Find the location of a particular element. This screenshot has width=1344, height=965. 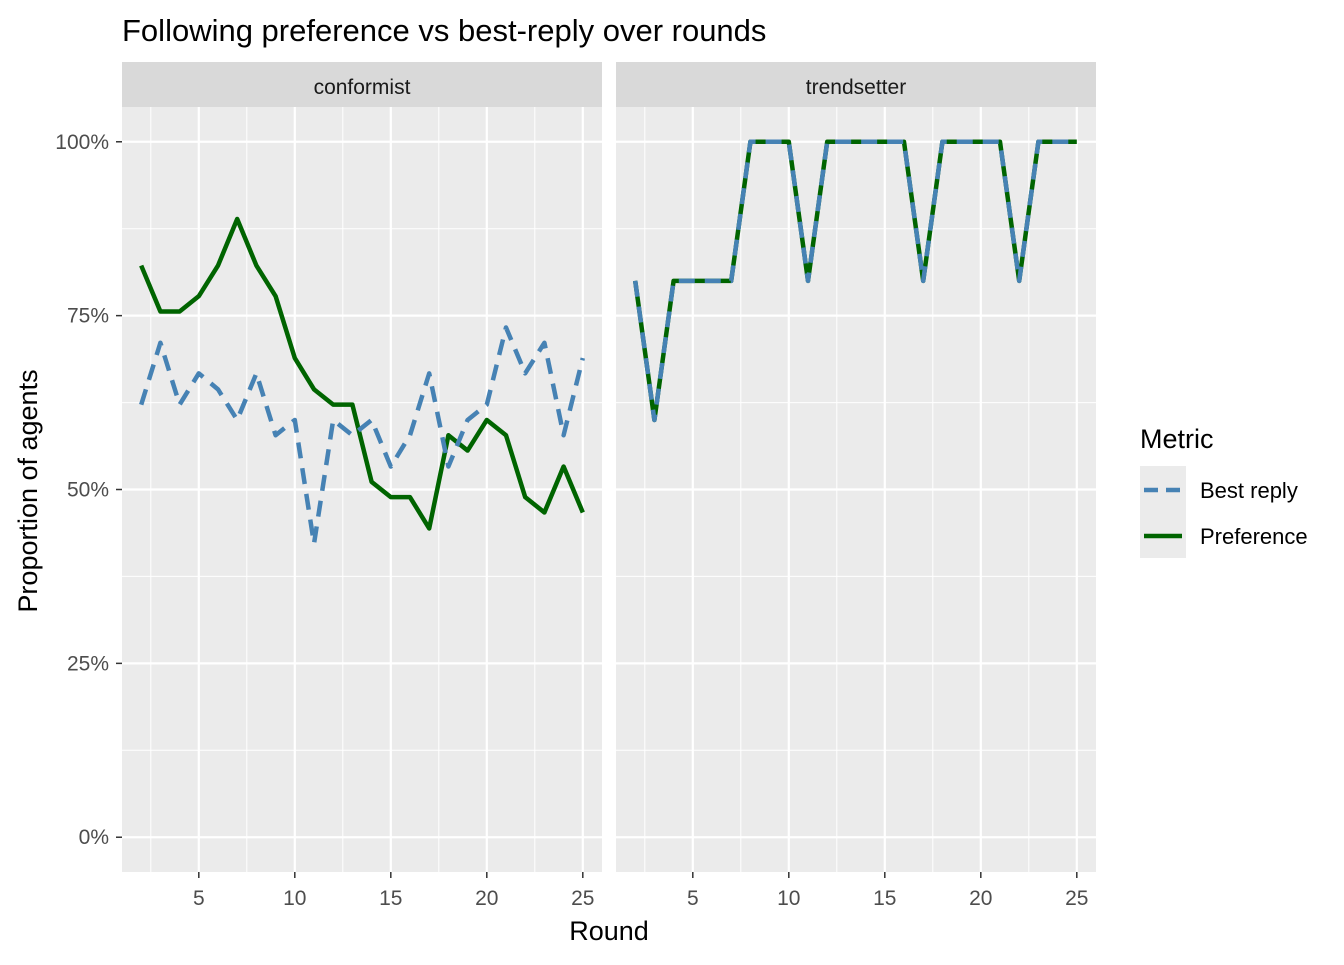

y-tick-label: 50% is located at coordinates (88, 490).